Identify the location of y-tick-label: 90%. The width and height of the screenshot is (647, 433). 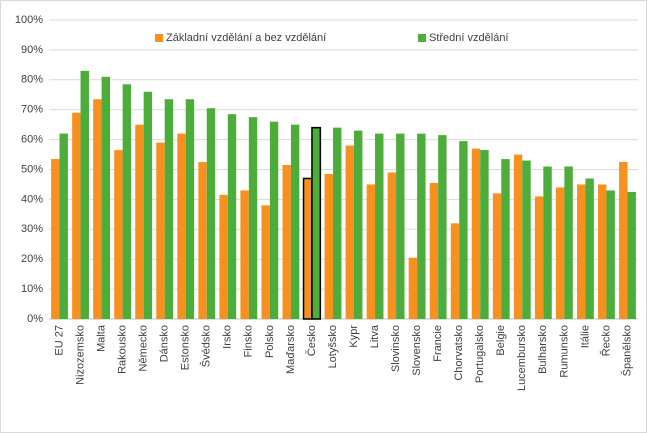
(32, 50).